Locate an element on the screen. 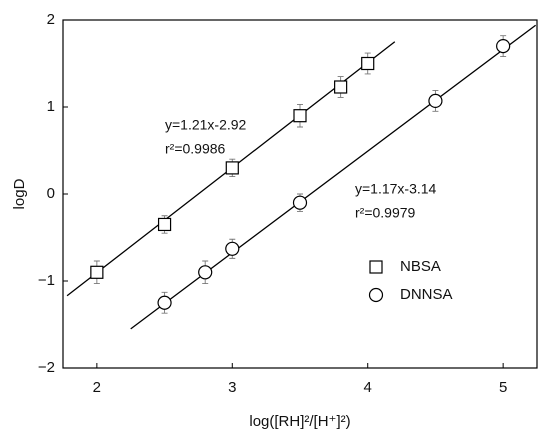 This screenshot has width=550, height=445. y-tick-label: 0 is located at coordinates (51, 193).